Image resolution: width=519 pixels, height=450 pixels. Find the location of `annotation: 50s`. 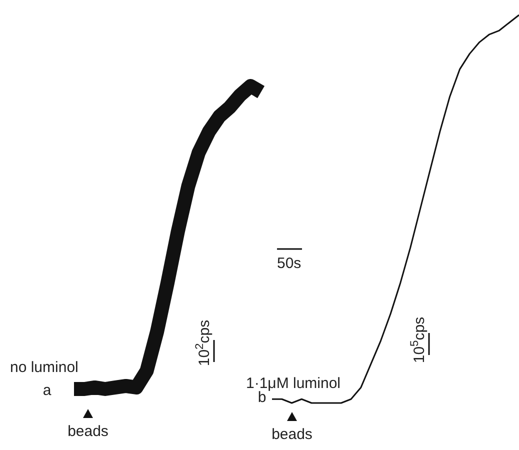

annotation: 50s is located at coordinates (289, 263).